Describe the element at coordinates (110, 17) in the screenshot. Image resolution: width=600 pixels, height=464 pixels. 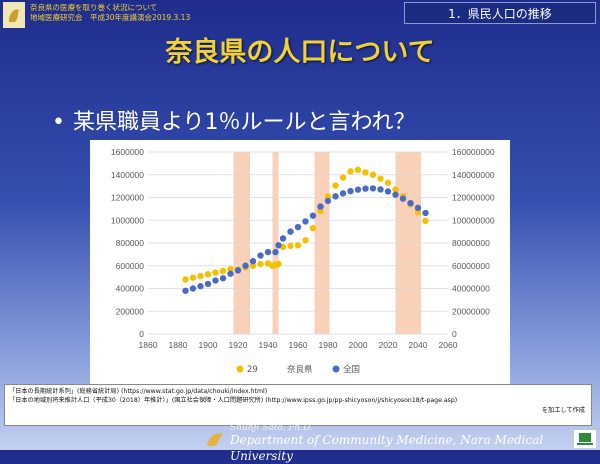
I see `header-line-2: 地域医療研究会 平成30年度講演会2019.3.13` at that location.